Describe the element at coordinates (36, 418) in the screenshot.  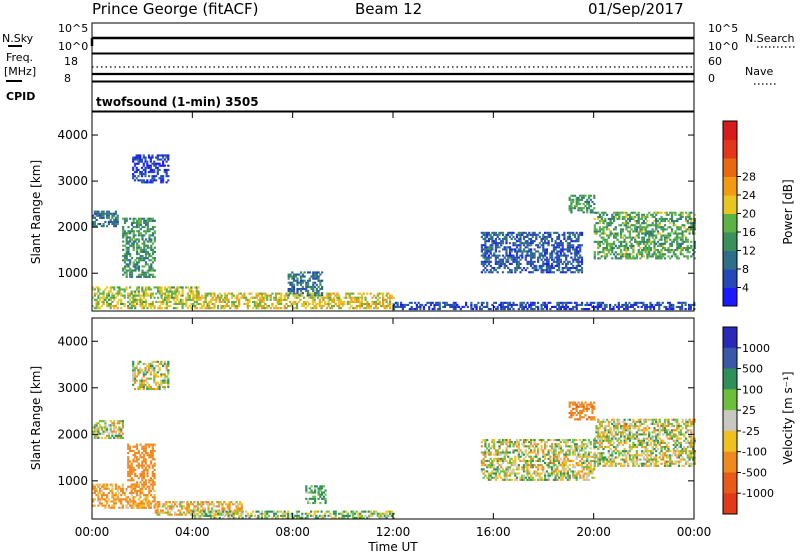
I see `velocity-ylabel: Slant Range [km]` at that location.